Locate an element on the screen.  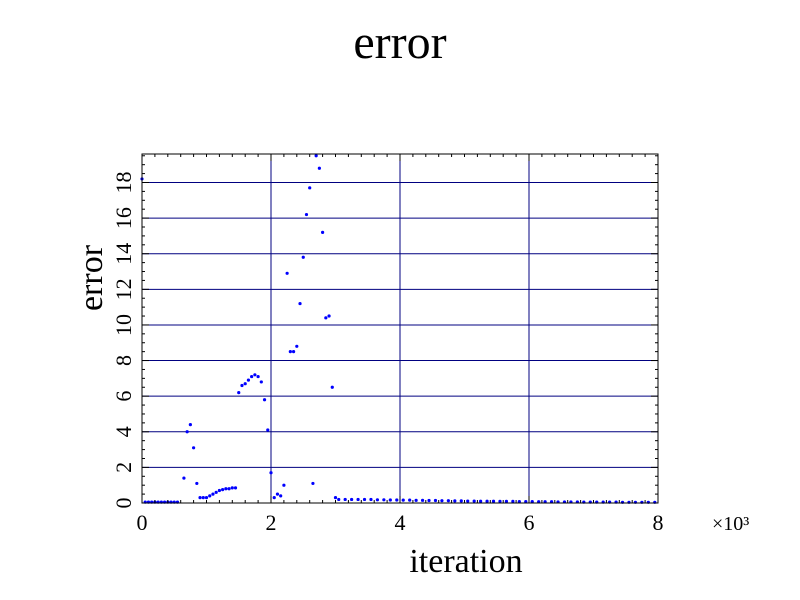
y-tick-label: 10 is located at coordinates (123, 325).